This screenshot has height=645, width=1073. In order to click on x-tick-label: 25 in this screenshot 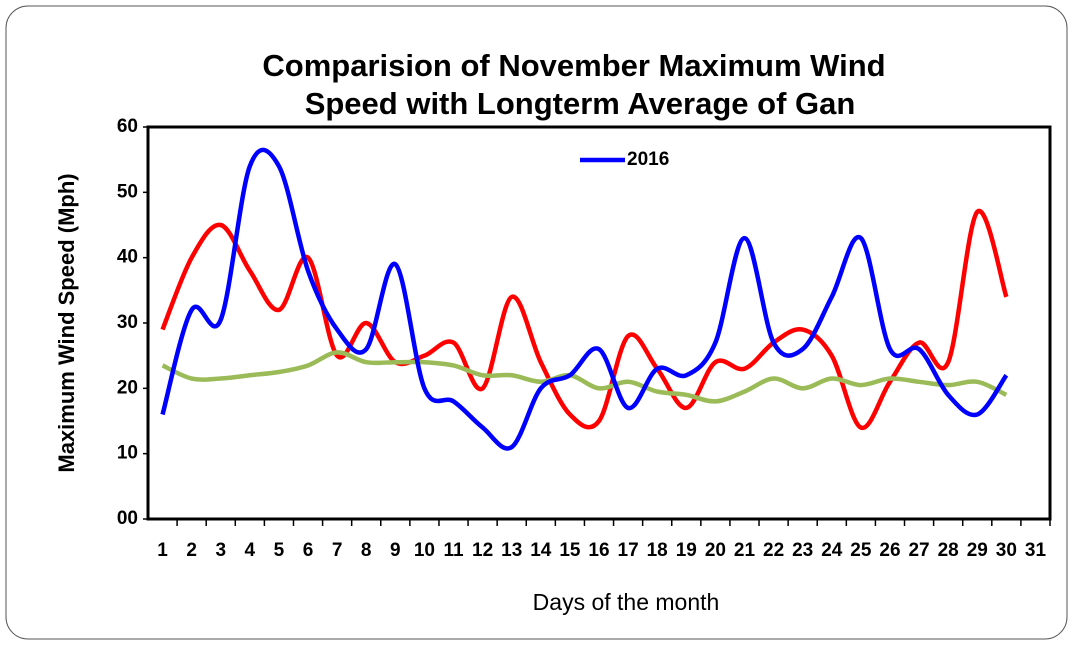, I will do `click(861, 550)`.